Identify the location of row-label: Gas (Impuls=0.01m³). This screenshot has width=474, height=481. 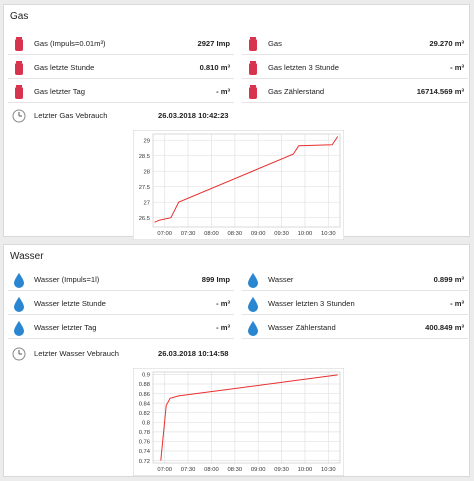
(70, 43).